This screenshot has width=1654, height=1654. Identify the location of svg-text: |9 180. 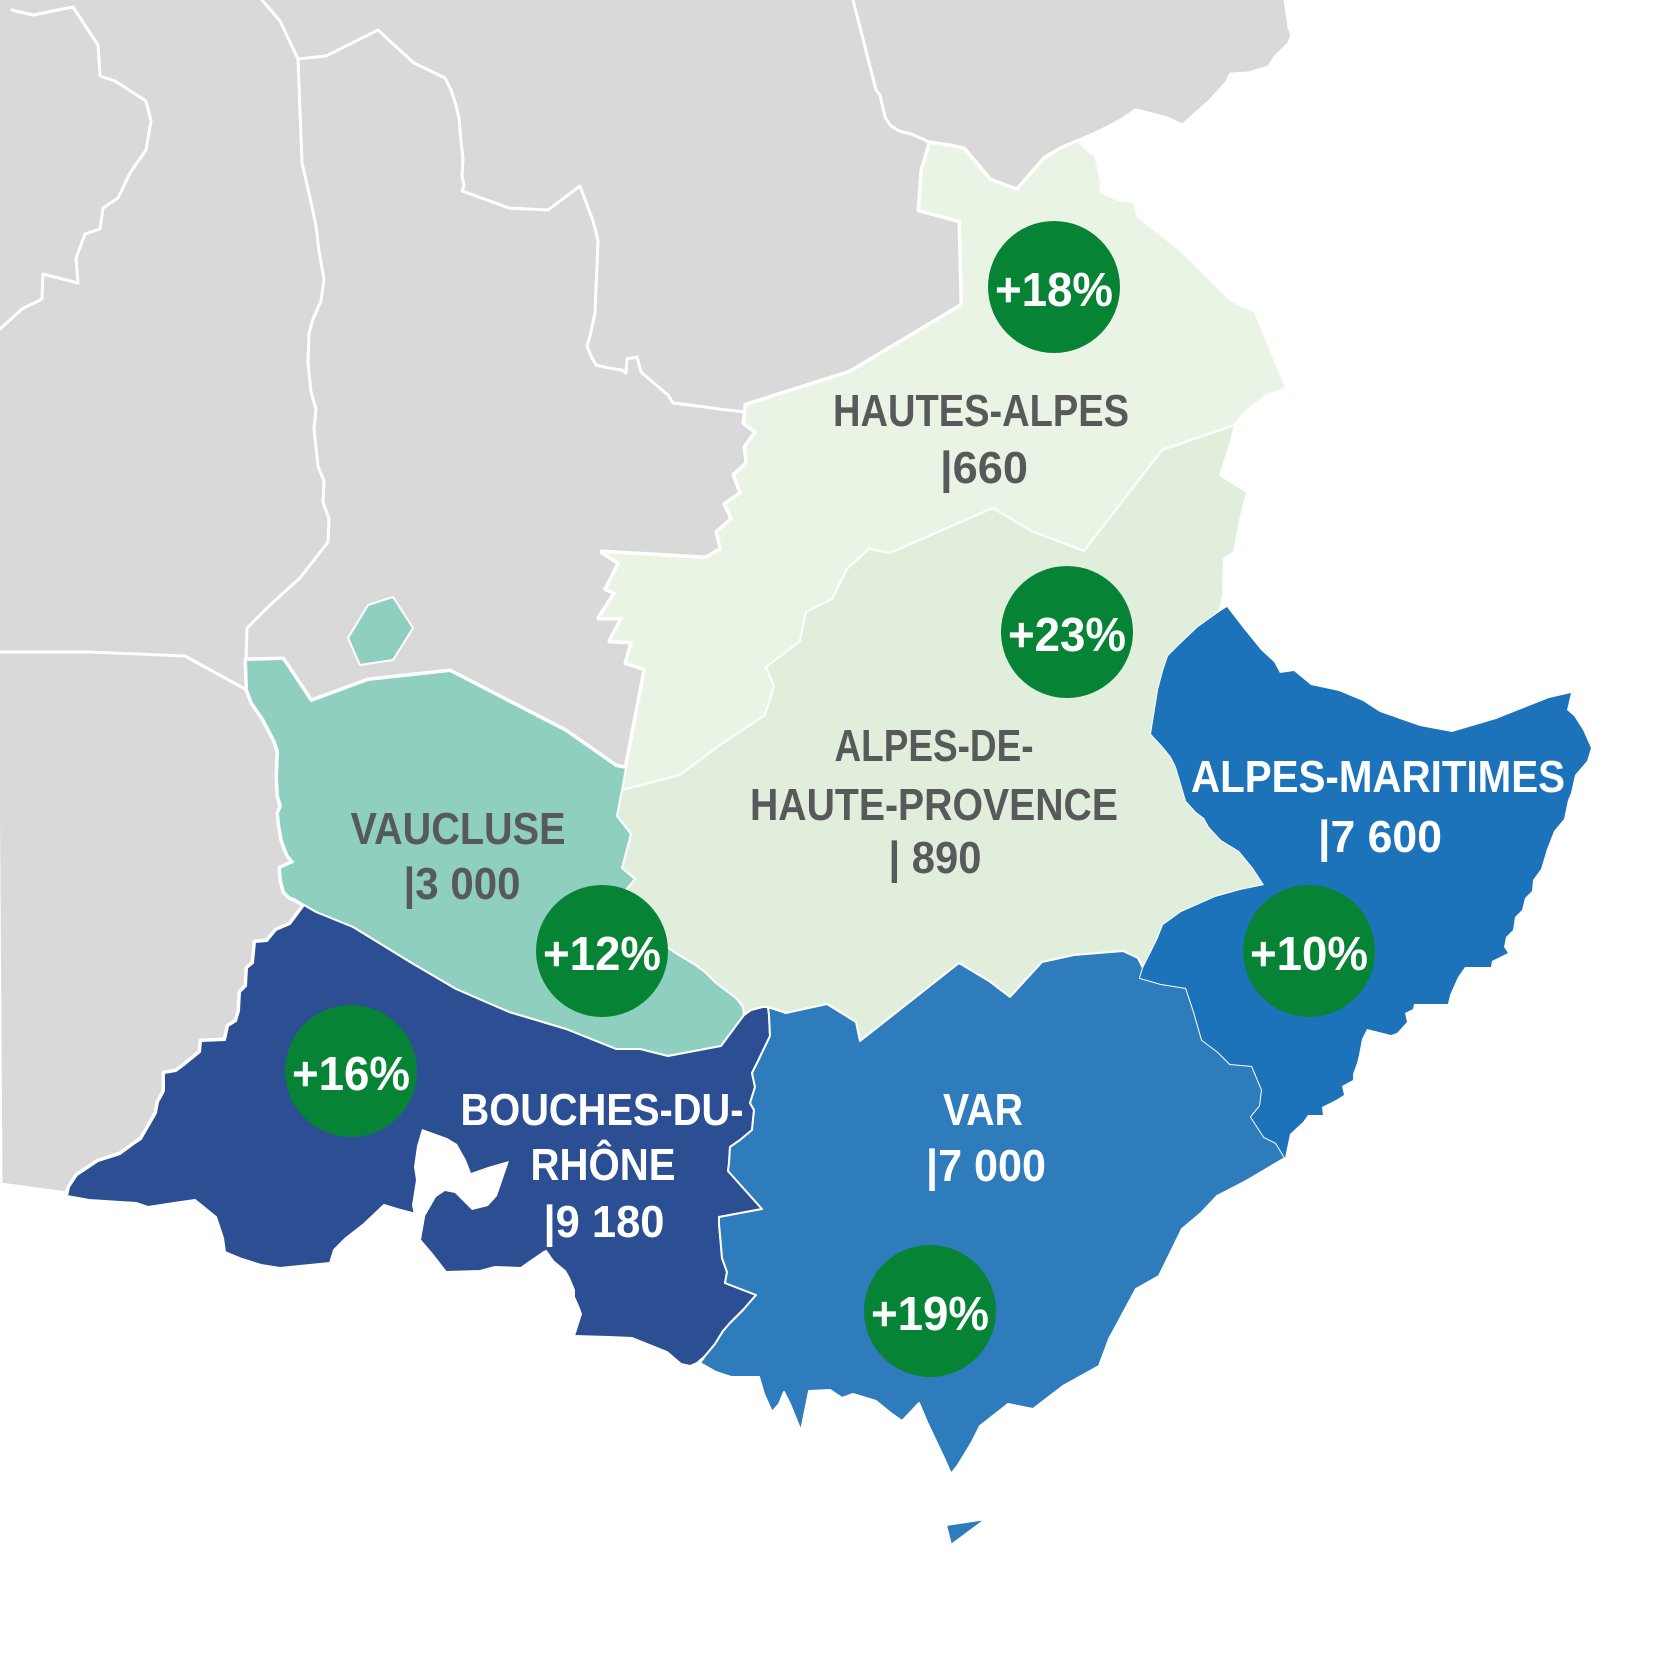
(604, 1221).